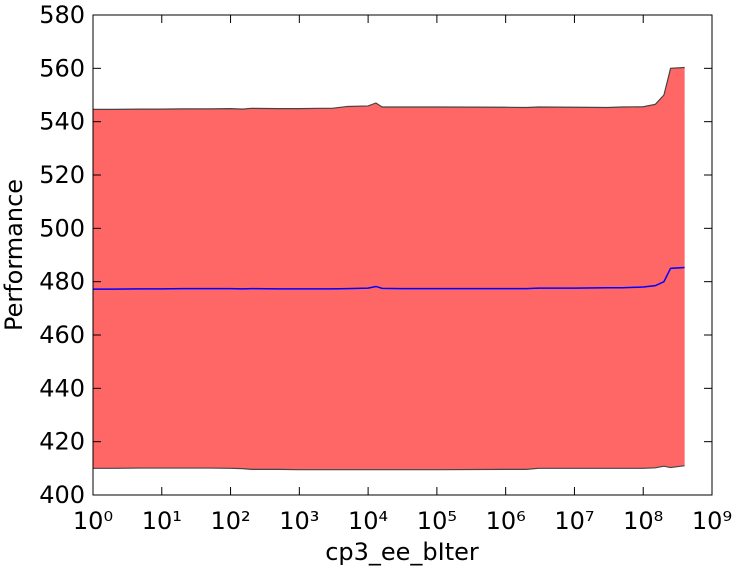  I want to click on x-tick-label: 10⁶, so click(506, 521).